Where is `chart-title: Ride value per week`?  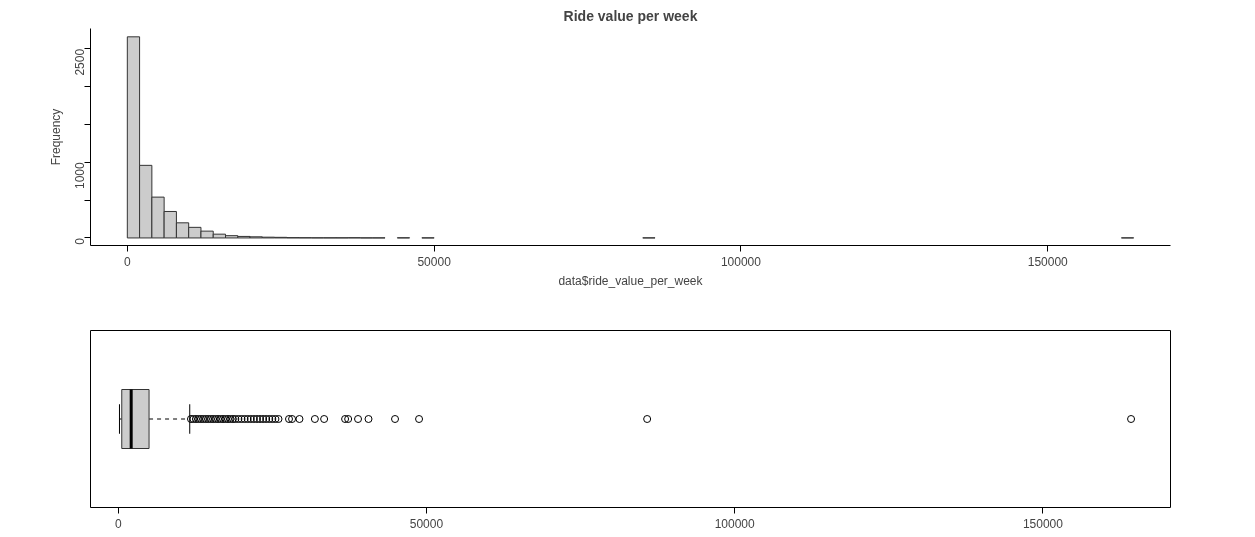 chart-title: Ride value per week is located at coordinates (630, 15).